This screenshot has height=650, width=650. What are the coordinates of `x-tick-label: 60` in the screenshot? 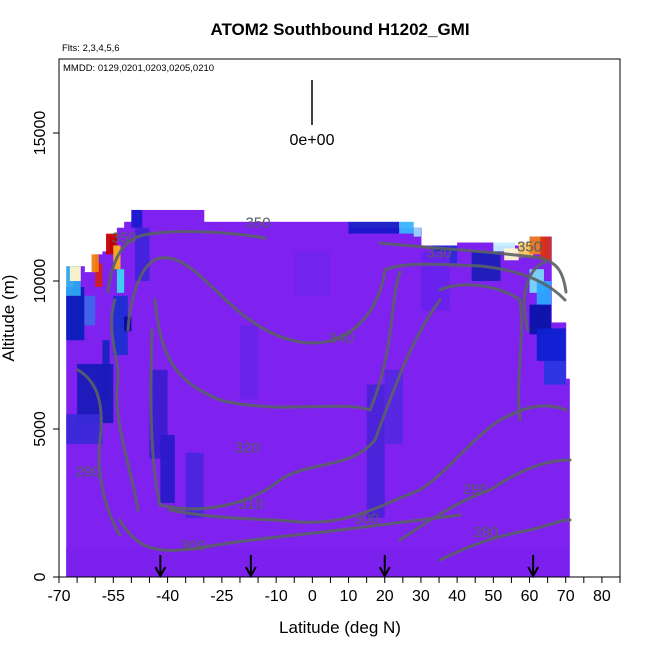 It's located at (530, 596).